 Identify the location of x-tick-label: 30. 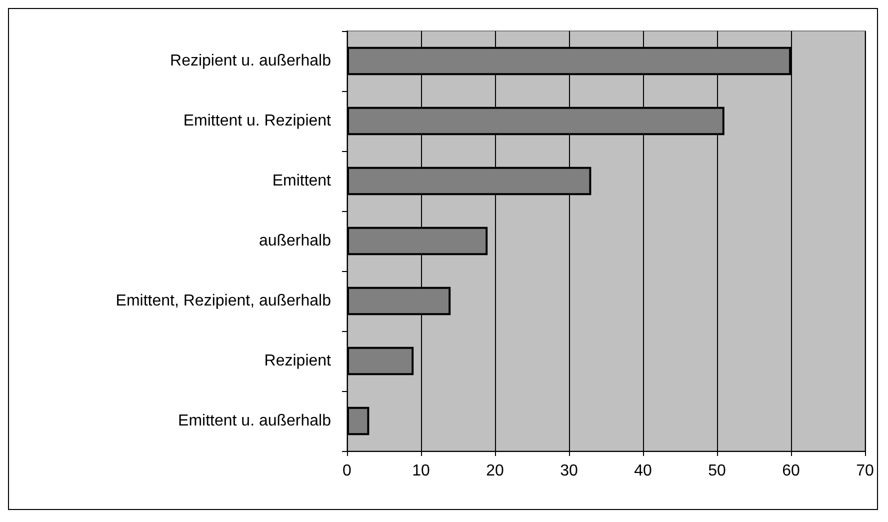
(569, 471).